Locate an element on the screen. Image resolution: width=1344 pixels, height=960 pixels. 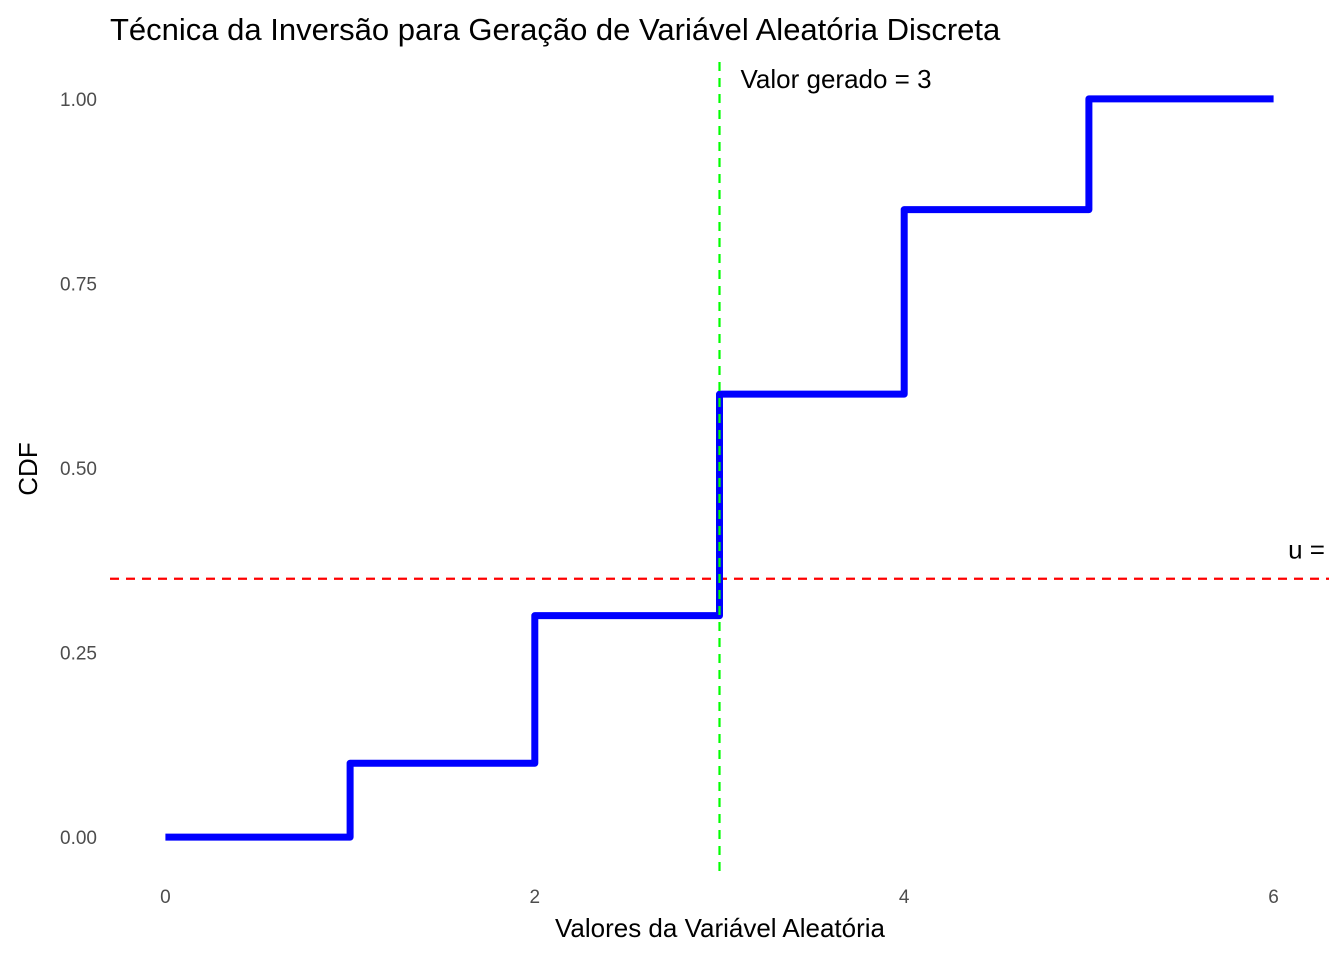
y-tick-label: 0.50 is located at coordinates (78, 469).